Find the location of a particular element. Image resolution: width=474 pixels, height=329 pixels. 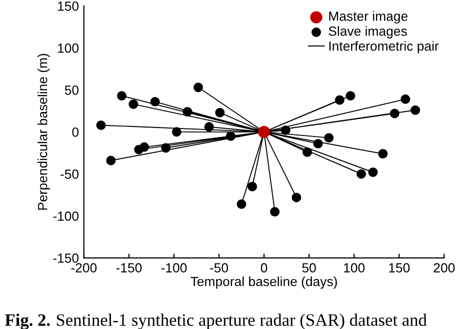

x-tick-label: -200 is located at coordinates (84, 267).